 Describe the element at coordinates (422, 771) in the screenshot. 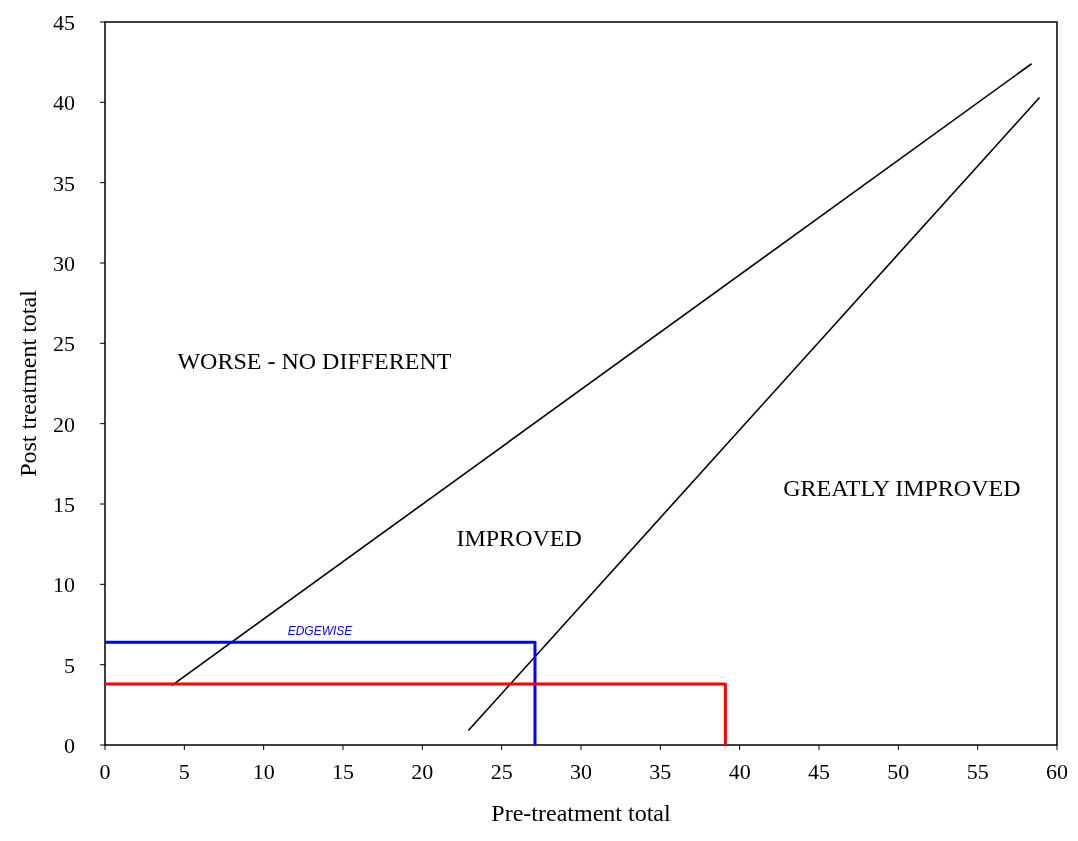

I see `x-tick-label: 20` at that location.